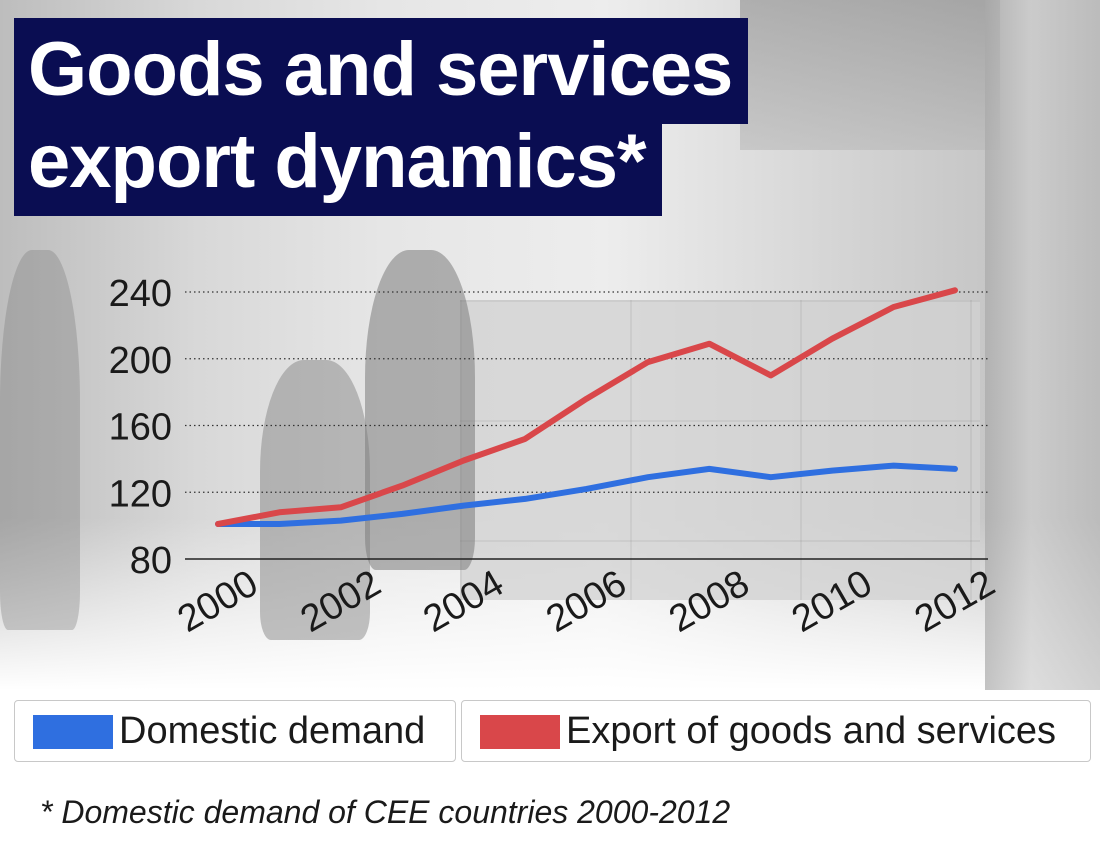 The height and width of the screenshot is (865, 1100). I want to click on x-tick-label: 2000, so click(218, 601).